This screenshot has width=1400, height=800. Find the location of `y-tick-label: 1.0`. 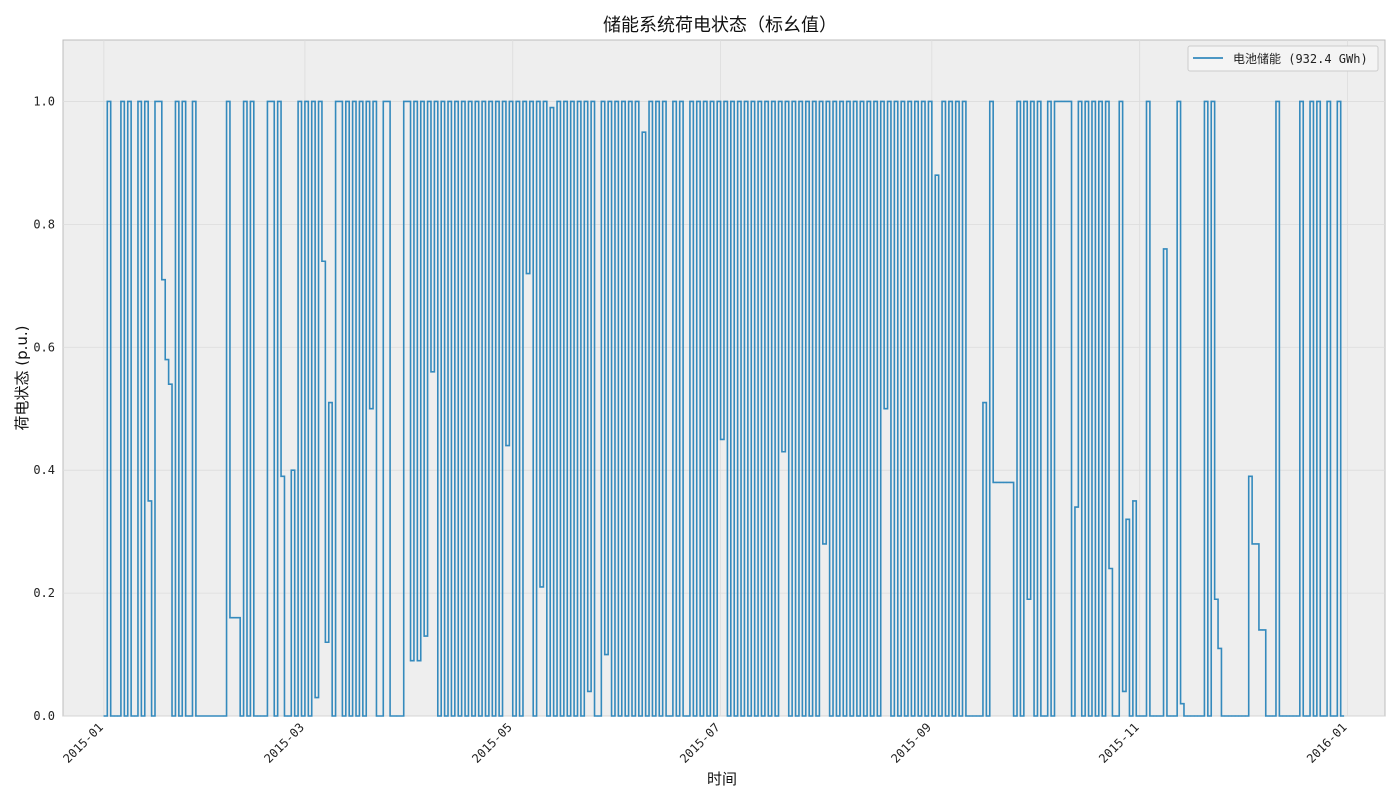

y-tick-label: 1.0 is located at coordinates (44, 101).